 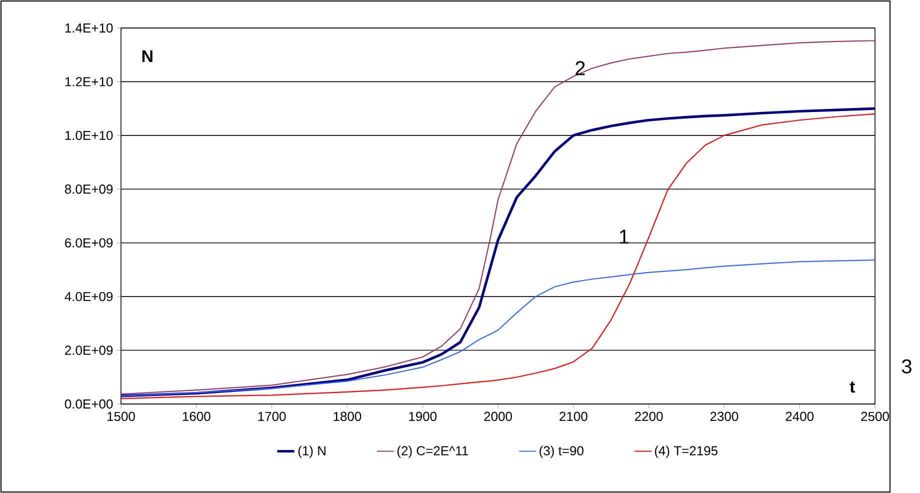 What do you see at coordinates (196, 417) in the screenshot?
I see `x-tick-label: 1600` at bounding box center [196, 417].